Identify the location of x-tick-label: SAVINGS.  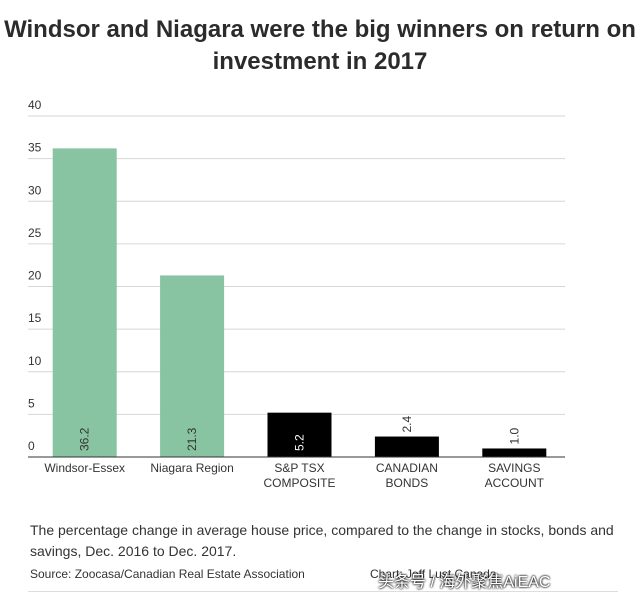
(514, 468).